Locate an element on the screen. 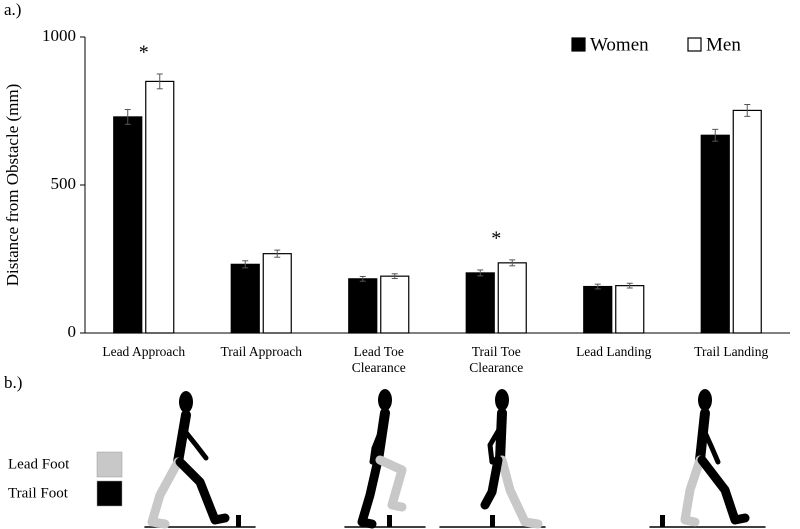  x-tick-label: Trail Toe Clearance is located at coordinates (496, 359).